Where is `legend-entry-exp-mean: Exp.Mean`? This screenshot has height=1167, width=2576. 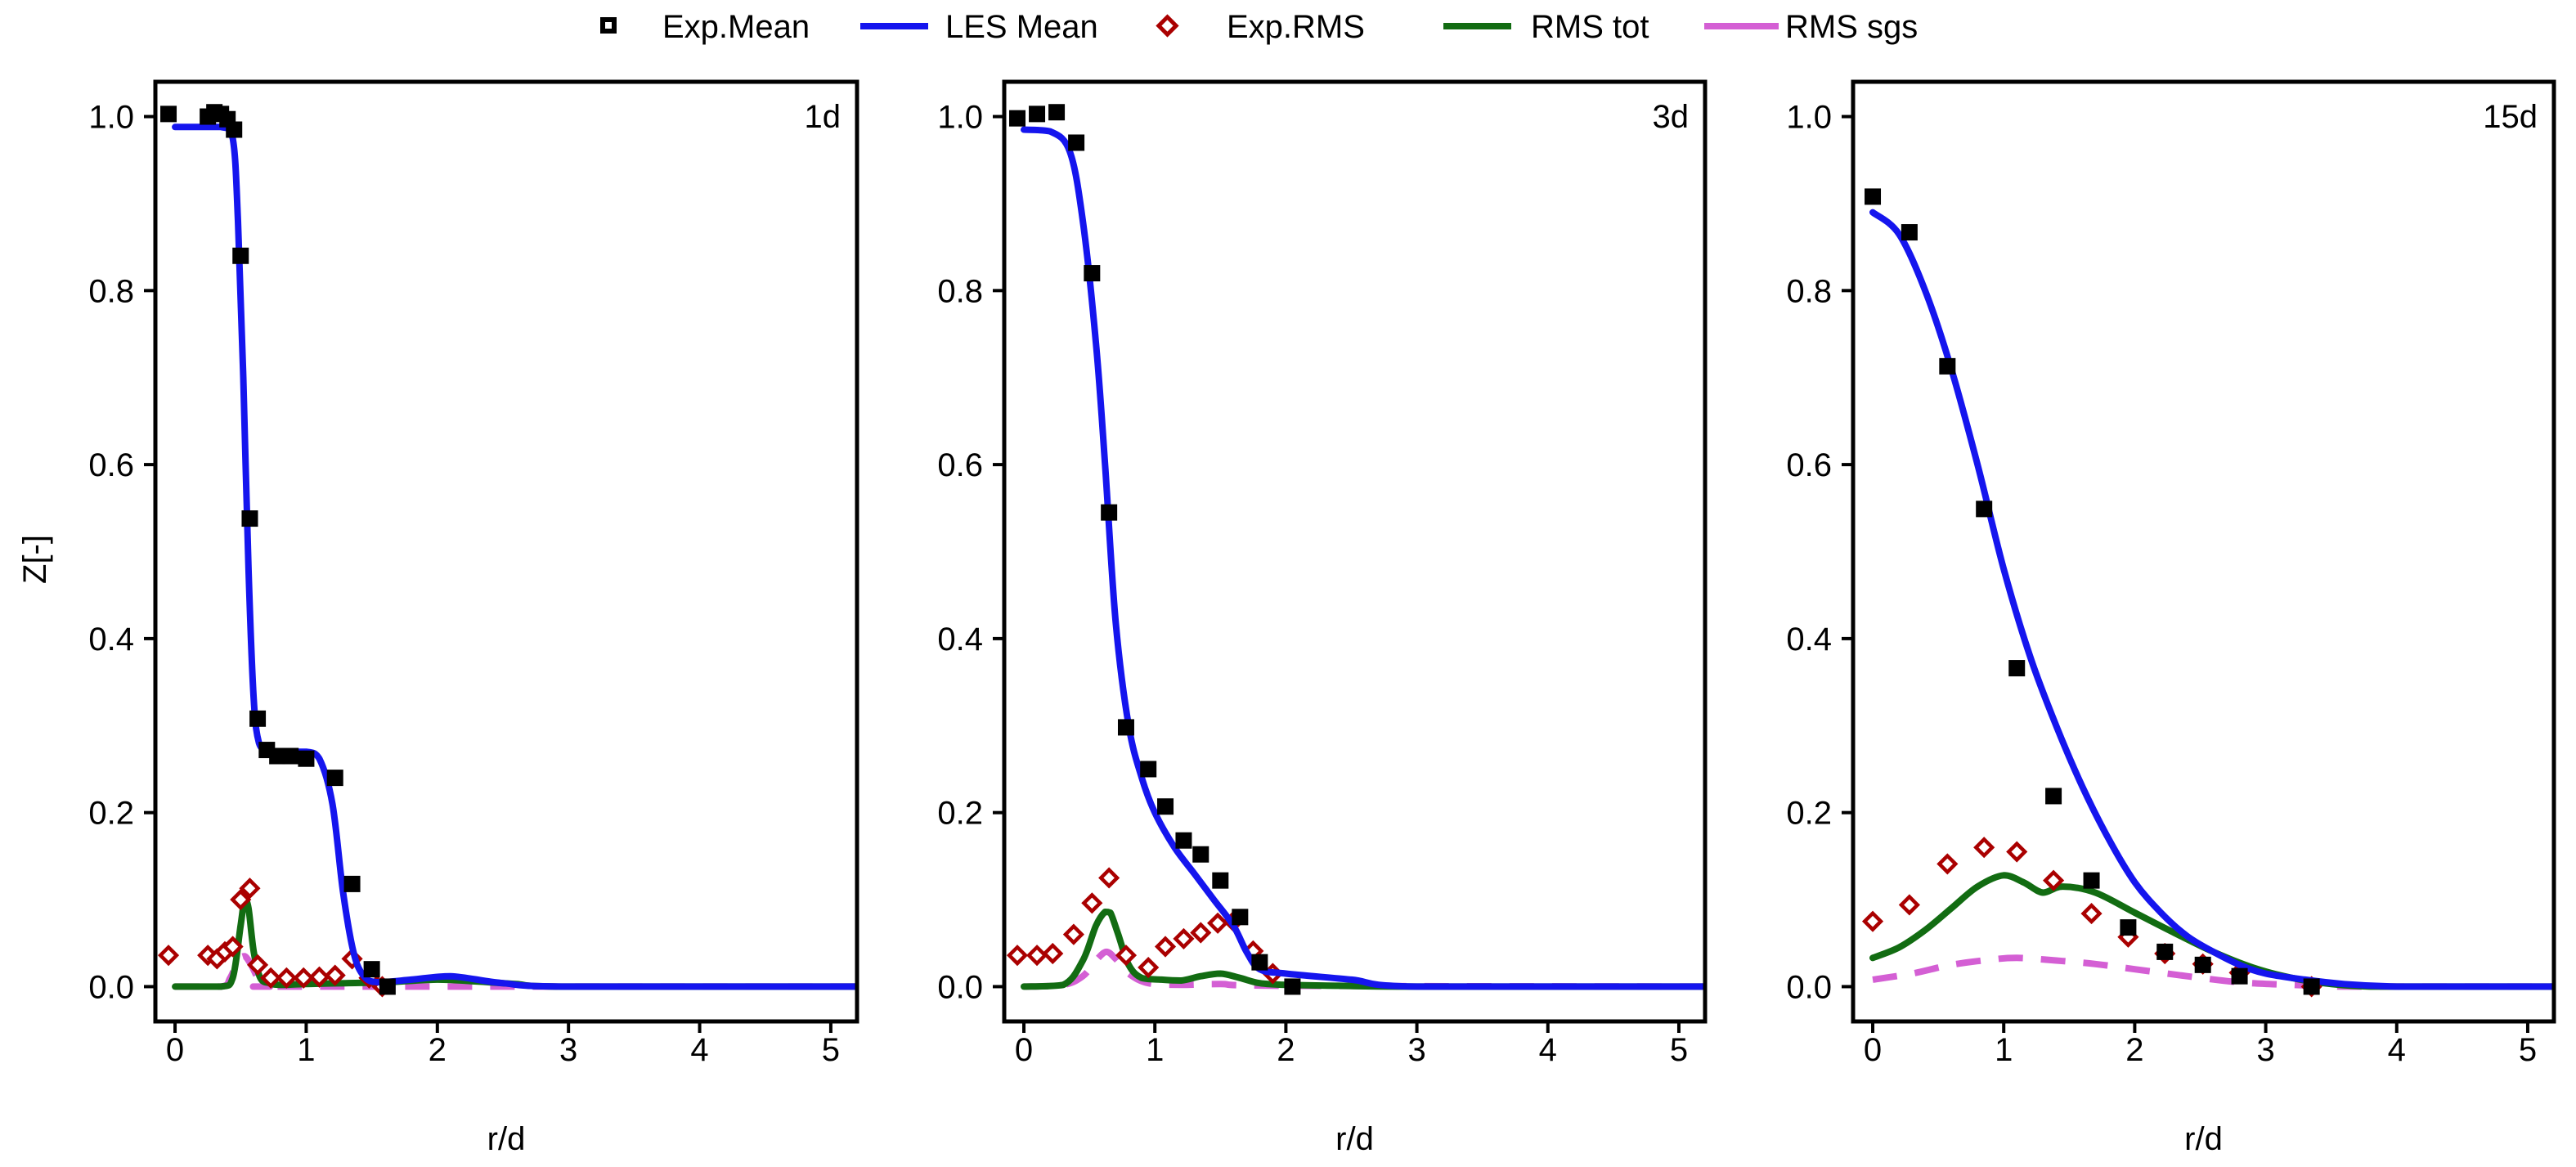
legend-entry-exp-mean: Exp.Mean is located at coordinates (705, 27).